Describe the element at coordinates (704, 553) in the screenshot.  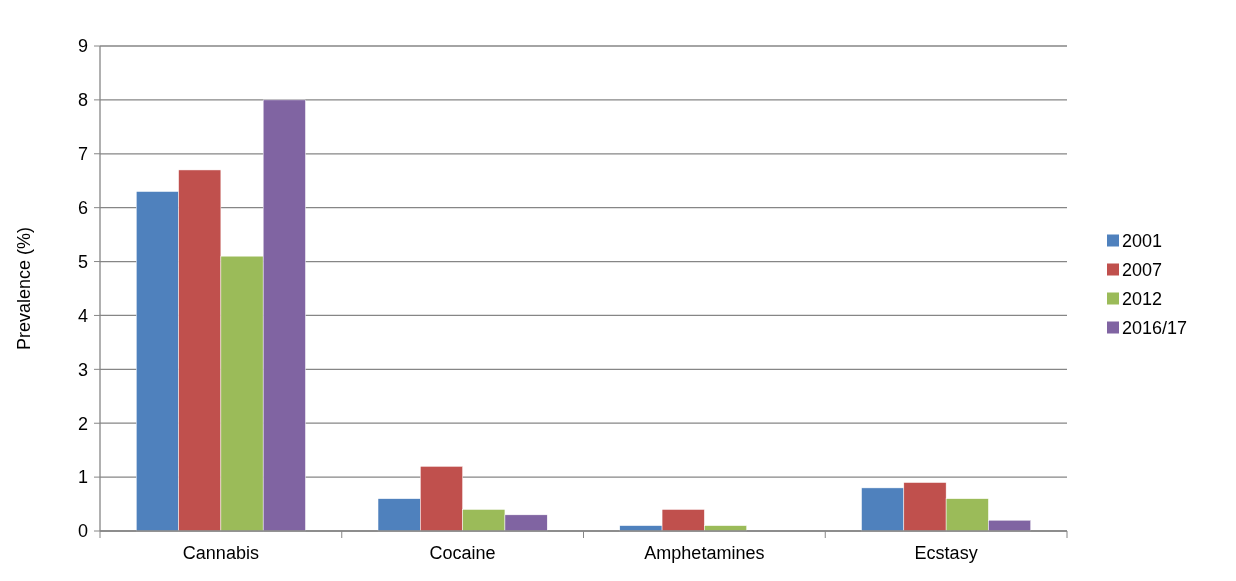
I see `x-tick-label: Amphetamines` at that location.